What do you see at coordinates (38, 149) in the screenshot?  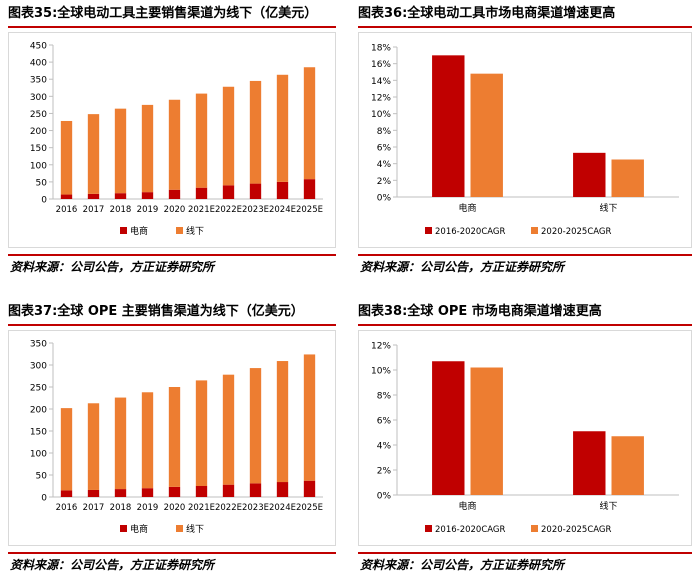 I see `y-tick-label: 150` at bounding box center [38, 149].